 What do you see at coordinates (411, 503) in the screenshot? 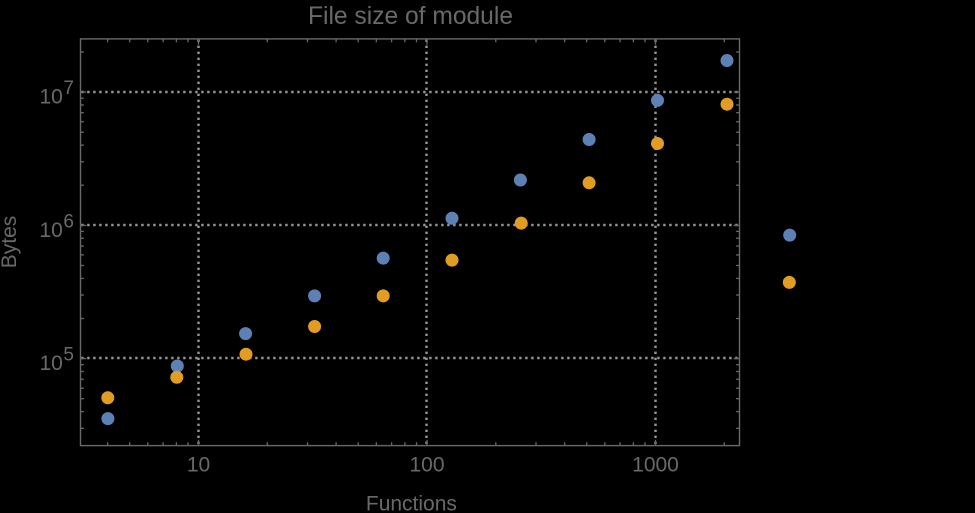
I see `svg-text: Functions` at bounding box center [411, 503].